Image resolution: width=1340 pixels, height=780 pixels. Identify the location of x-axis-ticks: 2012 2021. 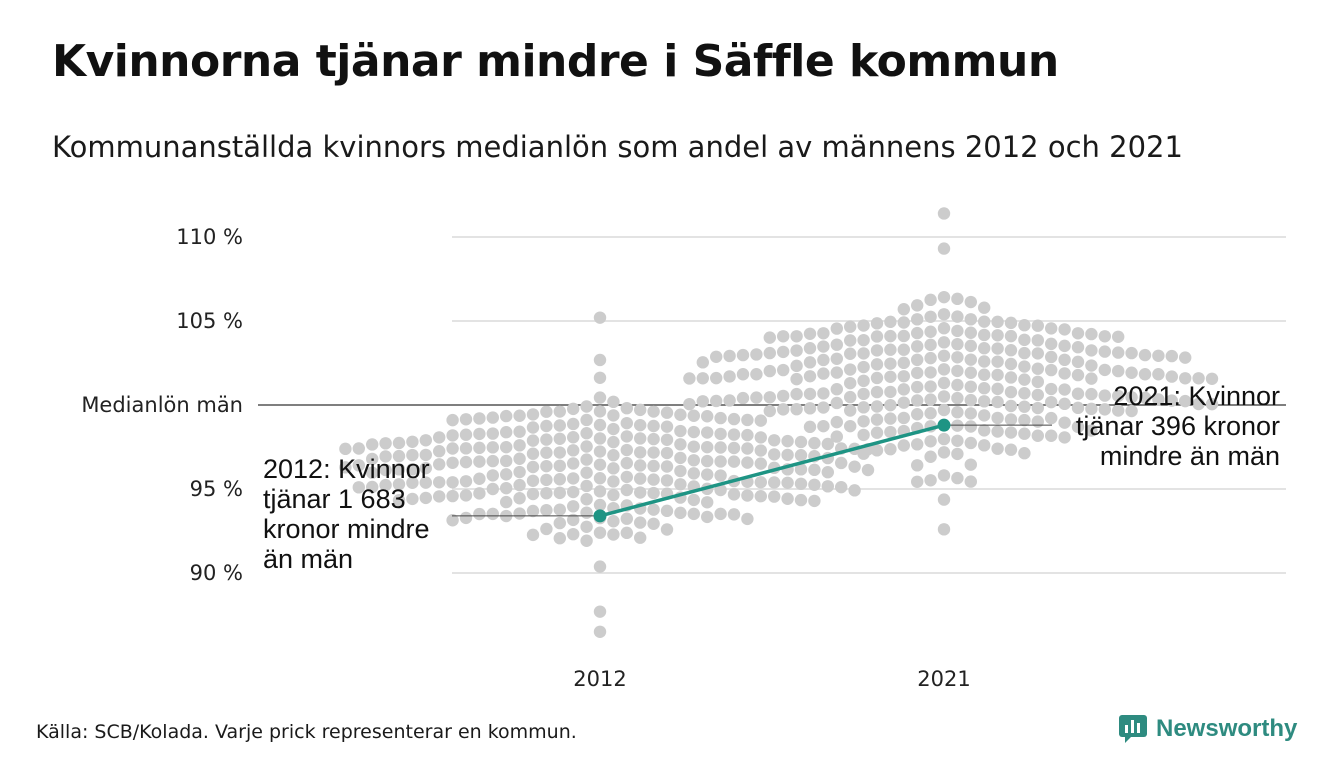
(771, 679).